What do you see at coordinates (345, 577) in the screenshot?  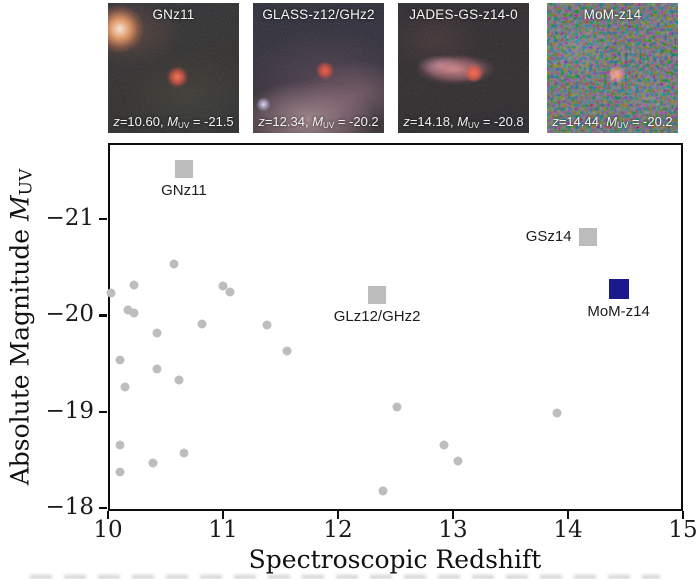 I see `cropped-caption-edge` at bounding box center [345, 577].